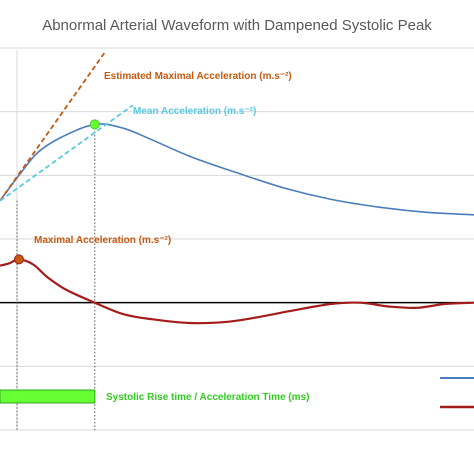 This screenshot has height=474, width=474. Describe the element at coordinates (198, 76) in the screenshot. I see `estimated-max-acceleration-label: Estimated Maximal Acceleration (m.s⁻²)` at that location.